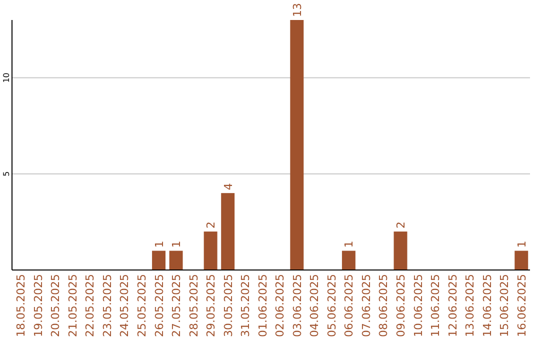 This screenshot has width=540, height=340. Describe the element at coordinates (193, 305) in the screenshot. I see `x-tick-label: 28.05.2025` at that location.